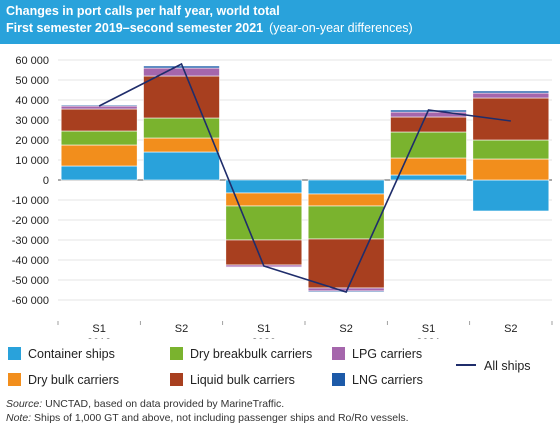 The image size is (560, 430). What do you see at coordinates (176, 379) in the screenshot?
I see `legend-swatch-liquid-bulk` at bounding box center [176, 379].